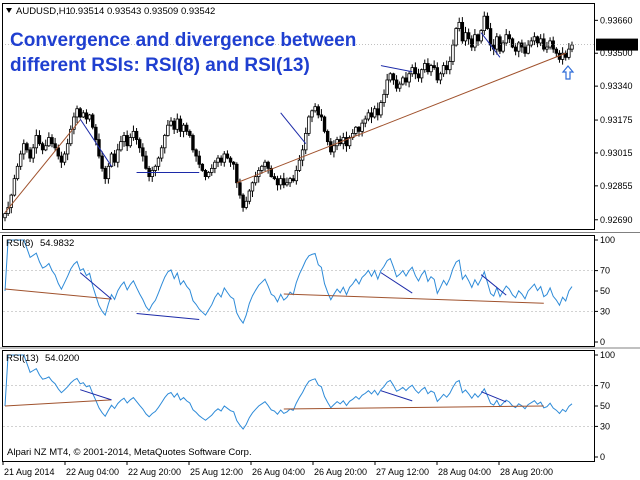 The image size is (640, 480). I want to click on up-arrow-icon, so click(568, 72).